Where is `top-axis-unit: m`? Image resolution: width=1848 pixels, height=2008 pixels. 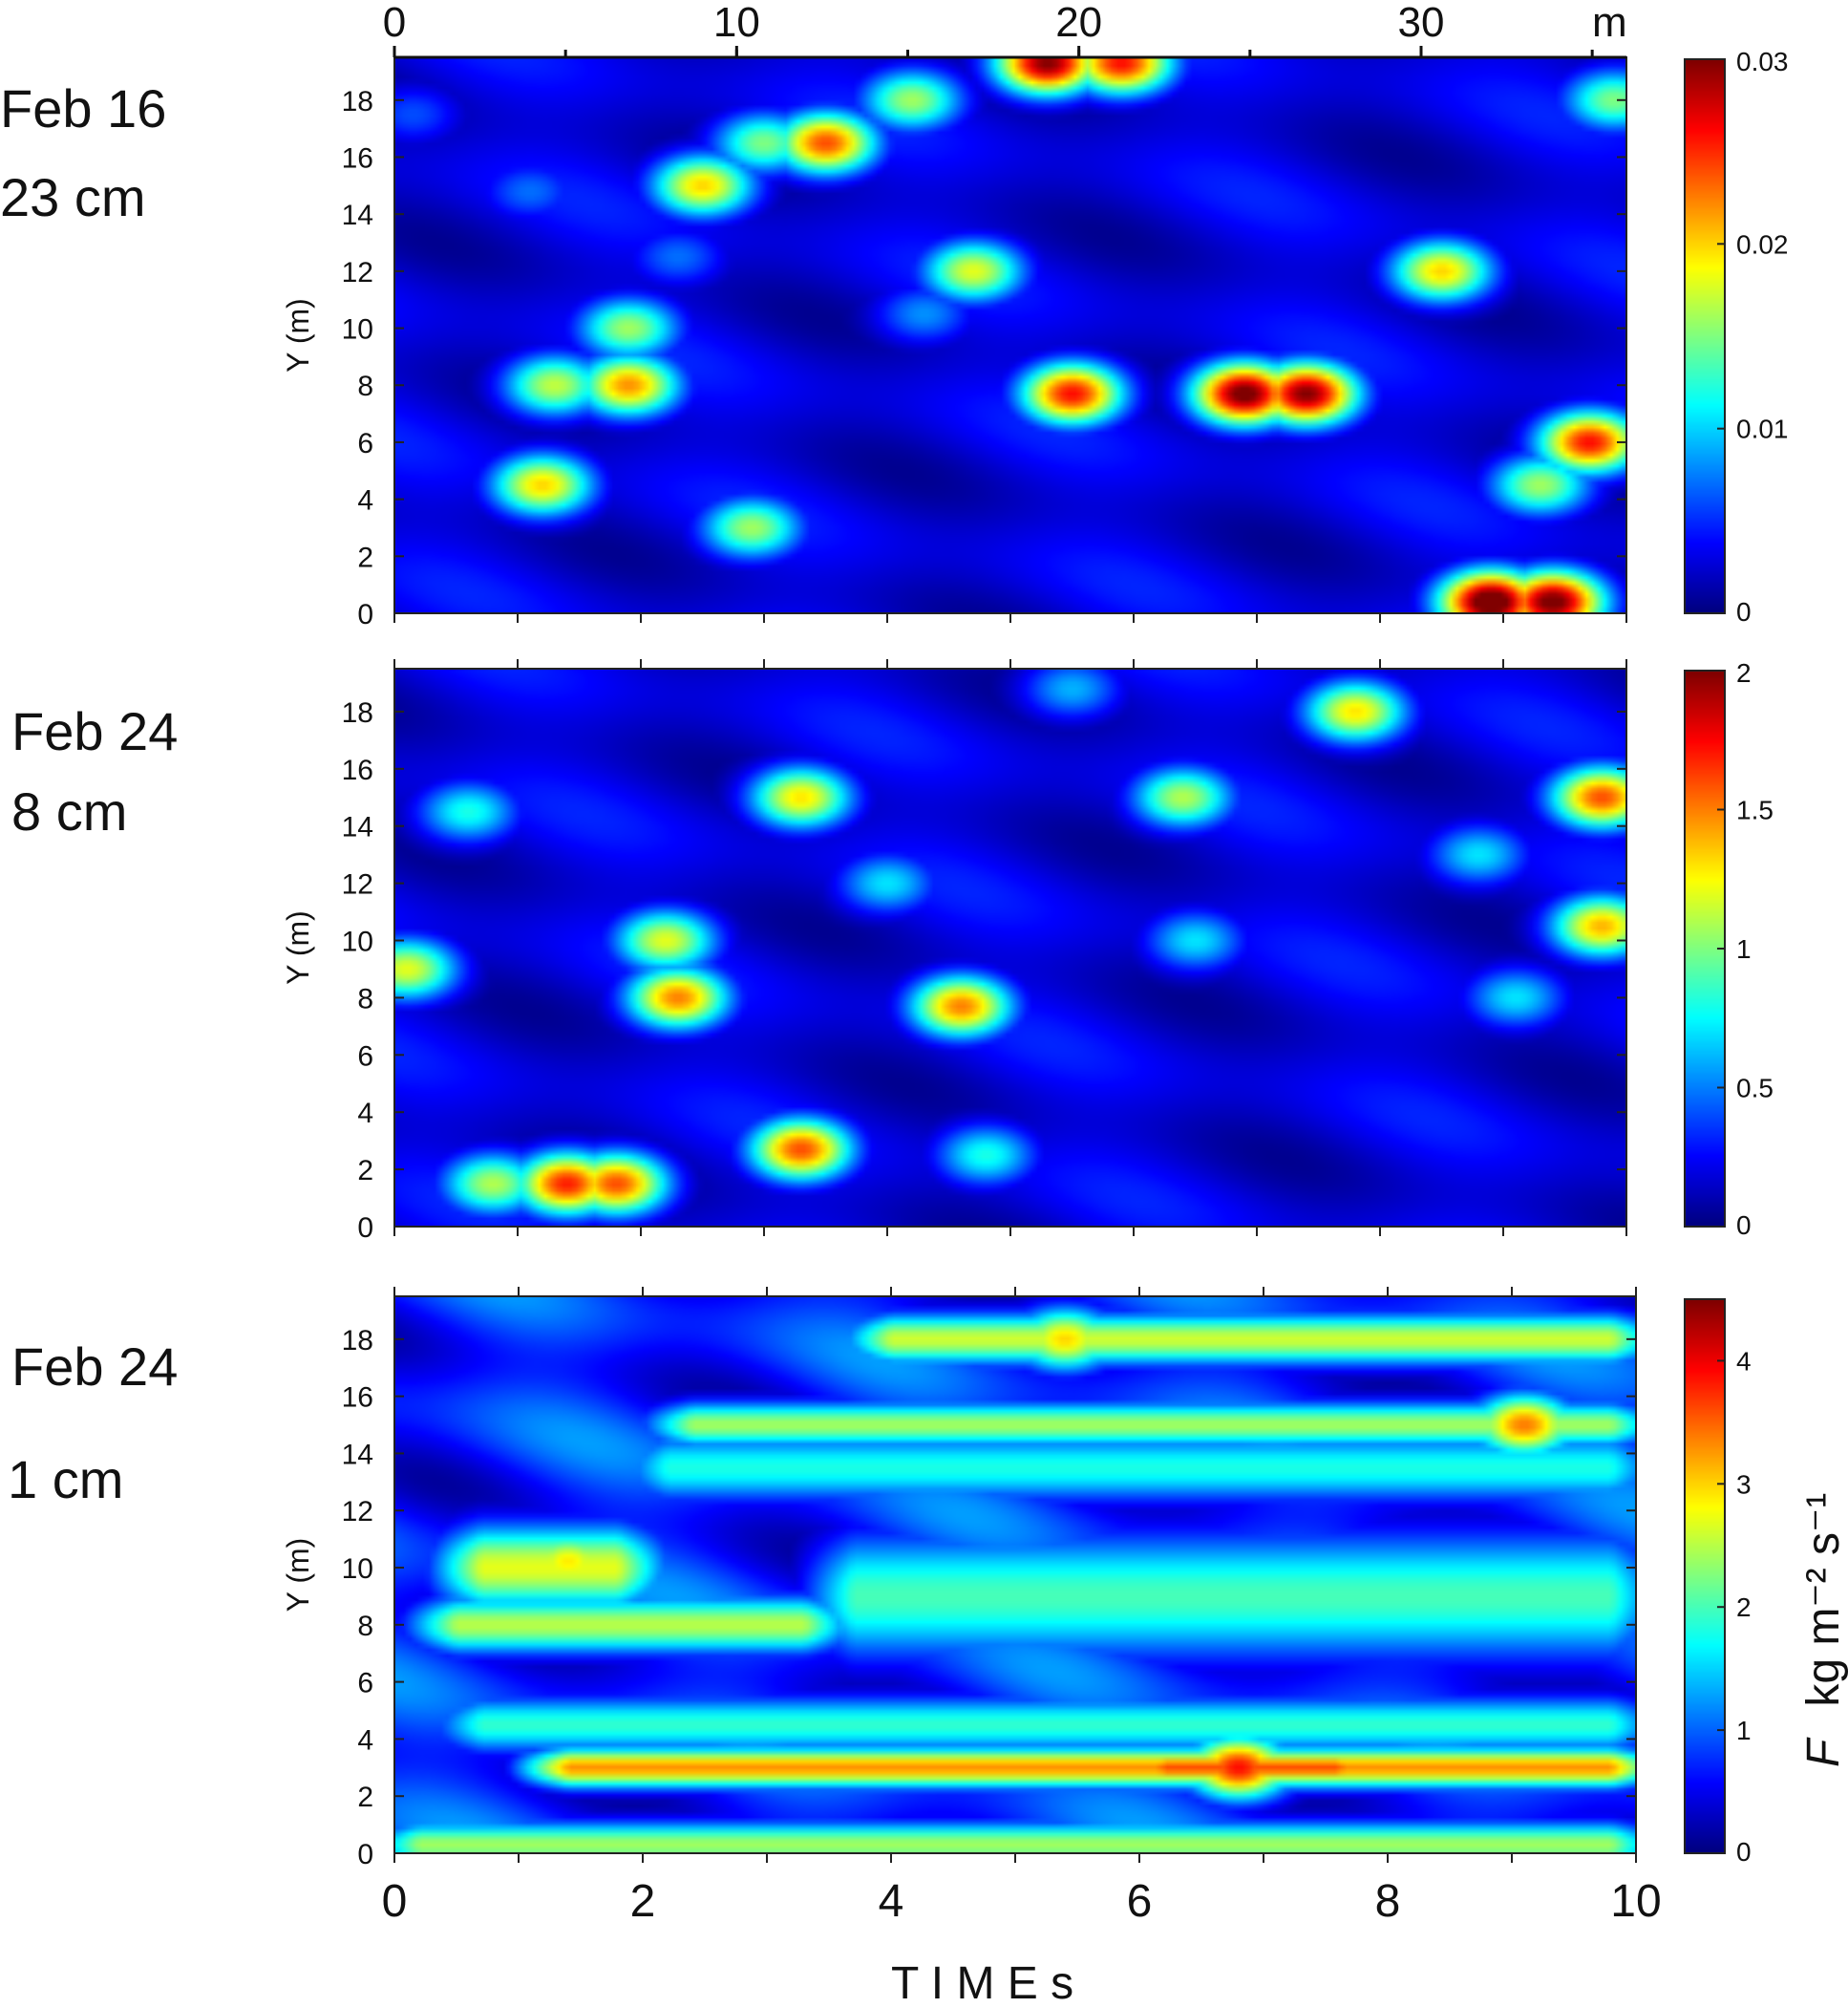
top-axis-unit: m is located at coordinates (1609, 23).